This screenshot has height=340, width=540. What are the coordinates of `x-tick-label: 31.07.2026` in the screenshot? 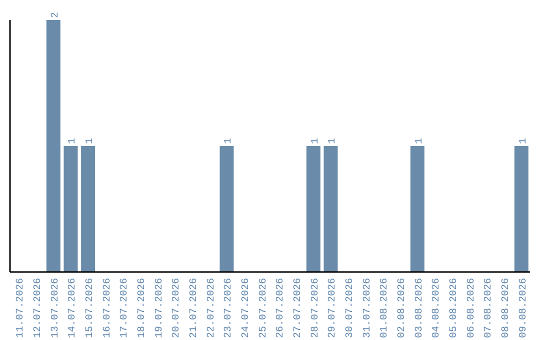 It's located at (368, 308).